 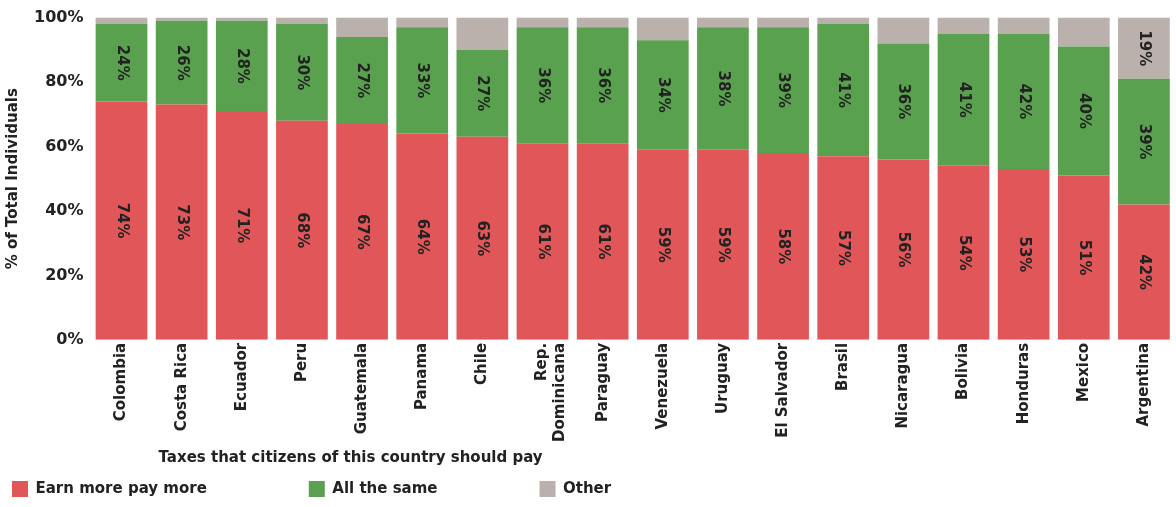 I want to click on data-label: 73%, so click(x=182, y=222).